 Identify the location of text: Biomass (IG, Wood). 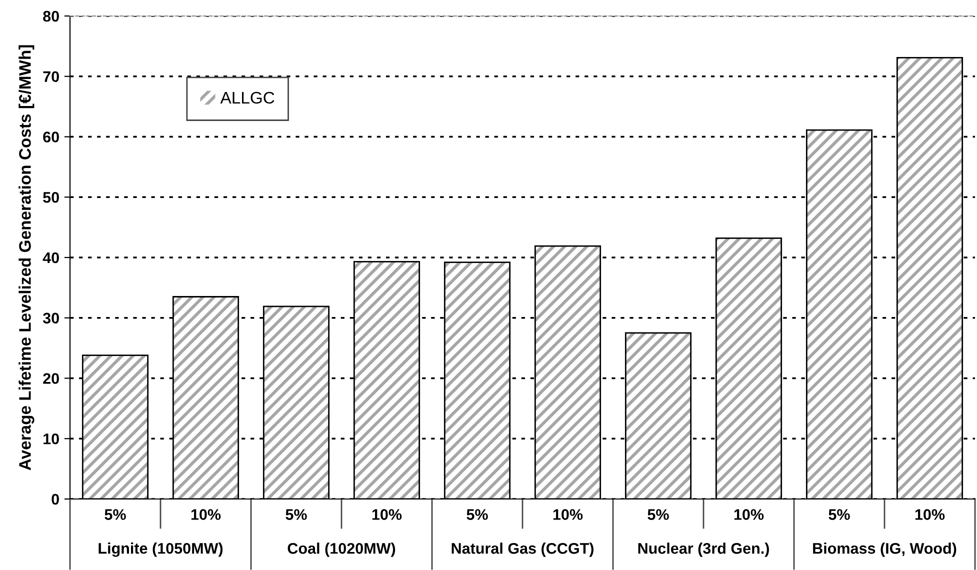
(884, 549).